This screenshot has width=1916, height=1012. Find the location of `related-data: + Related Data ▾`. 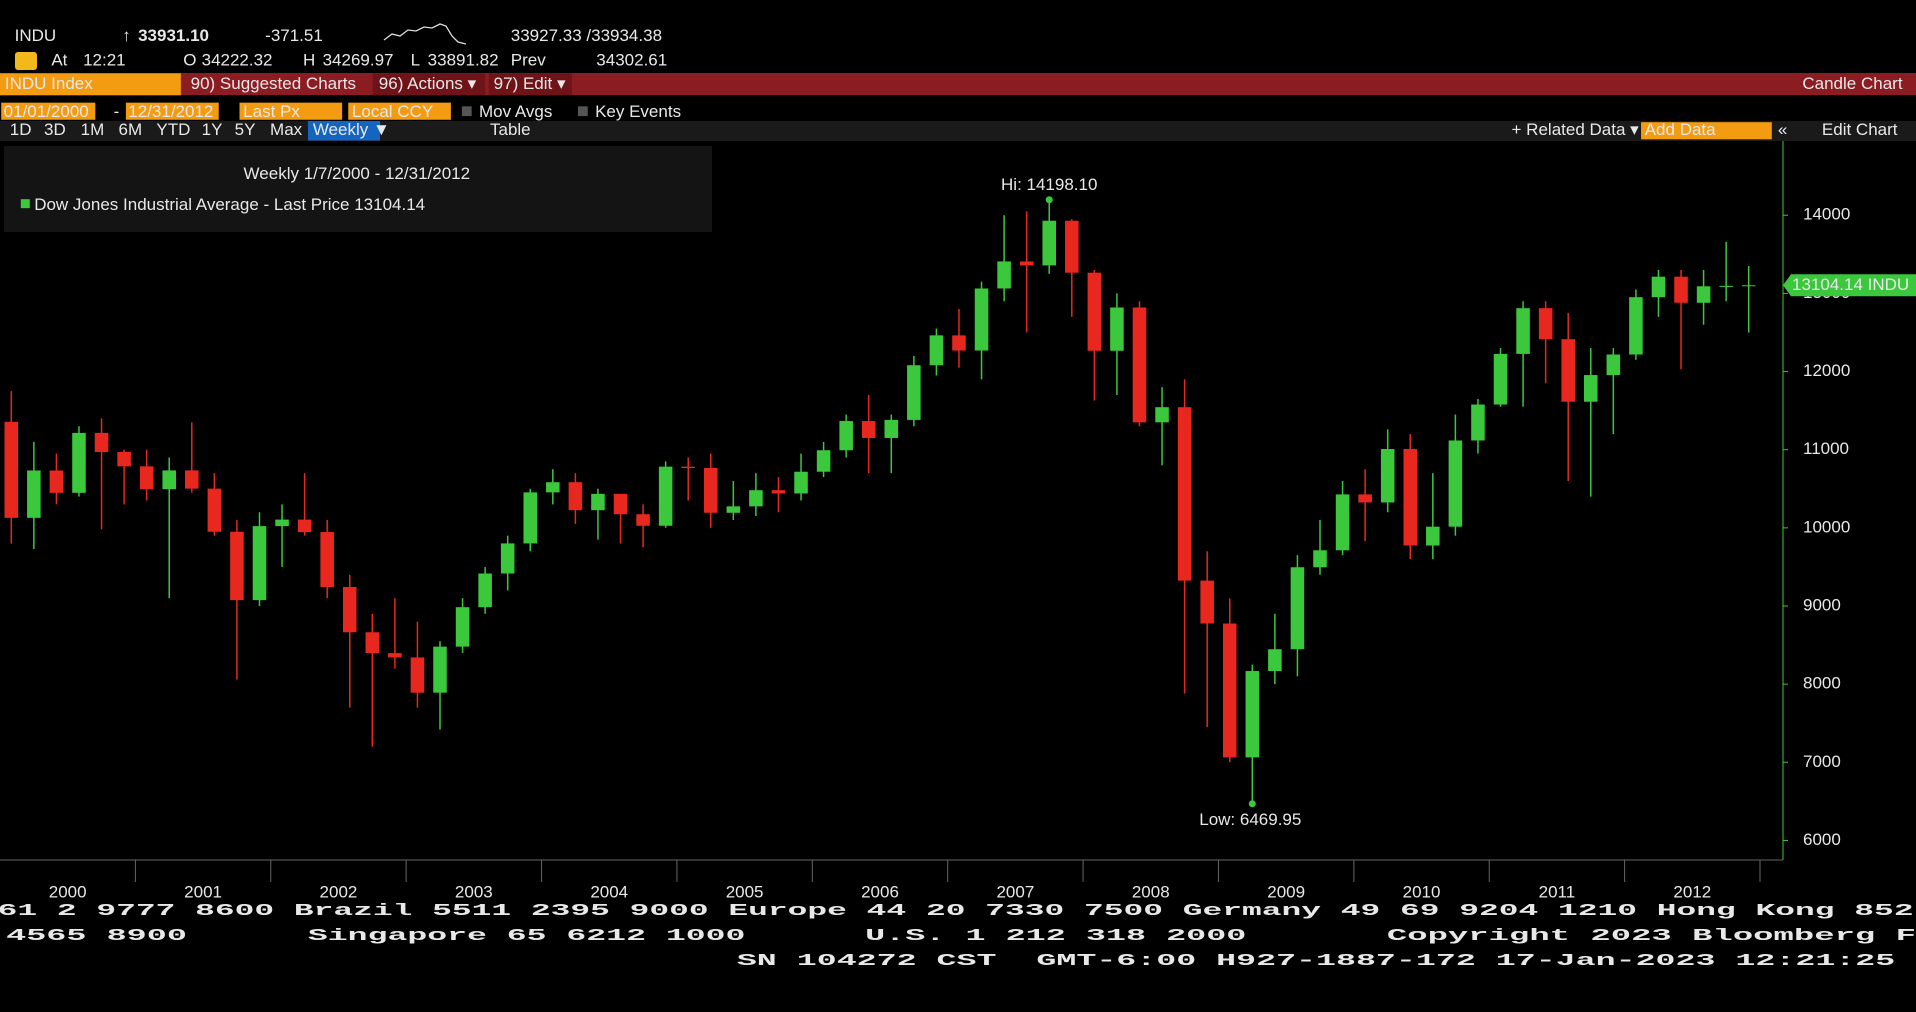

related-data: + Related Data ▾ is located at coordinates (1576, 129).